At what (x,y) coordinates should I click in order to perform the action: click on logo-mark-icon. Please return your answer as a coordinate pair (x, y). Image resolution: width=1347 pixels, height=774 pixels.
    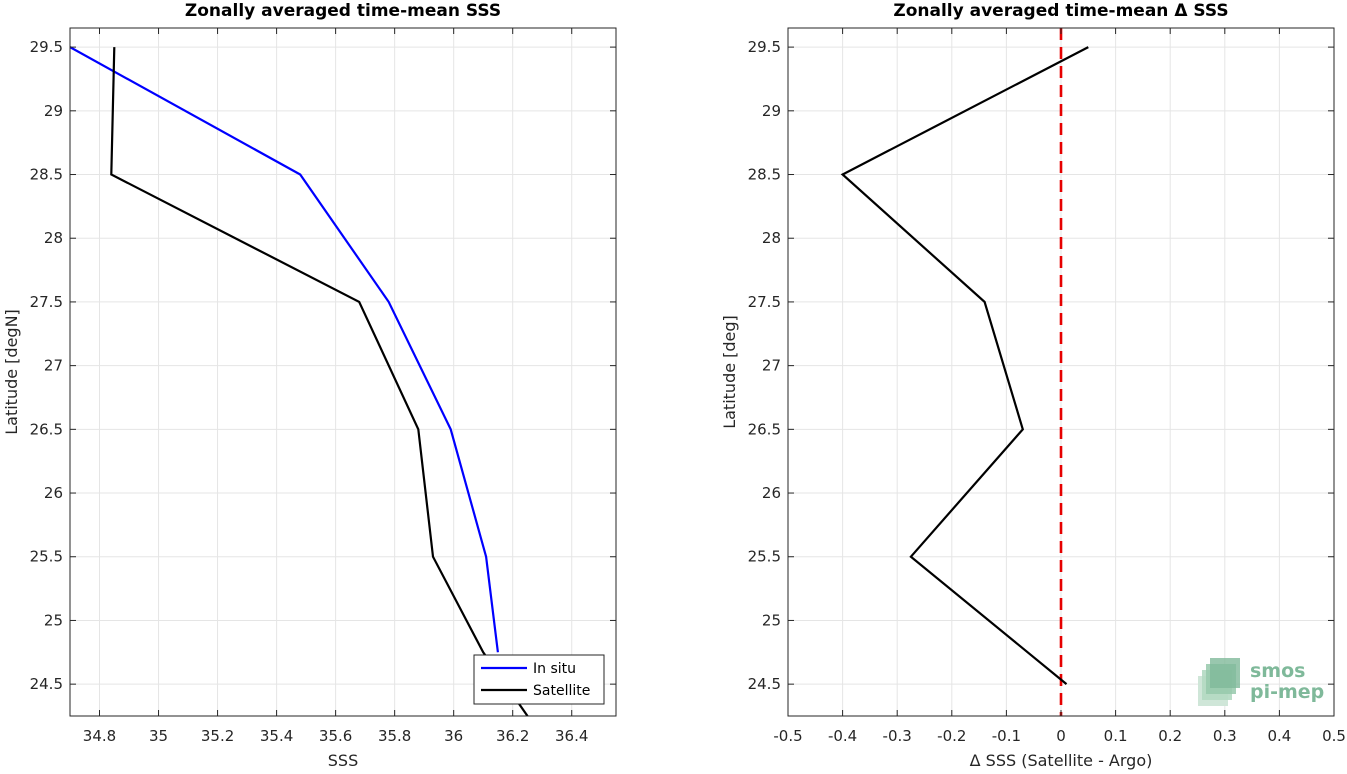
    Looking at the image, I should click on (1219, 682).